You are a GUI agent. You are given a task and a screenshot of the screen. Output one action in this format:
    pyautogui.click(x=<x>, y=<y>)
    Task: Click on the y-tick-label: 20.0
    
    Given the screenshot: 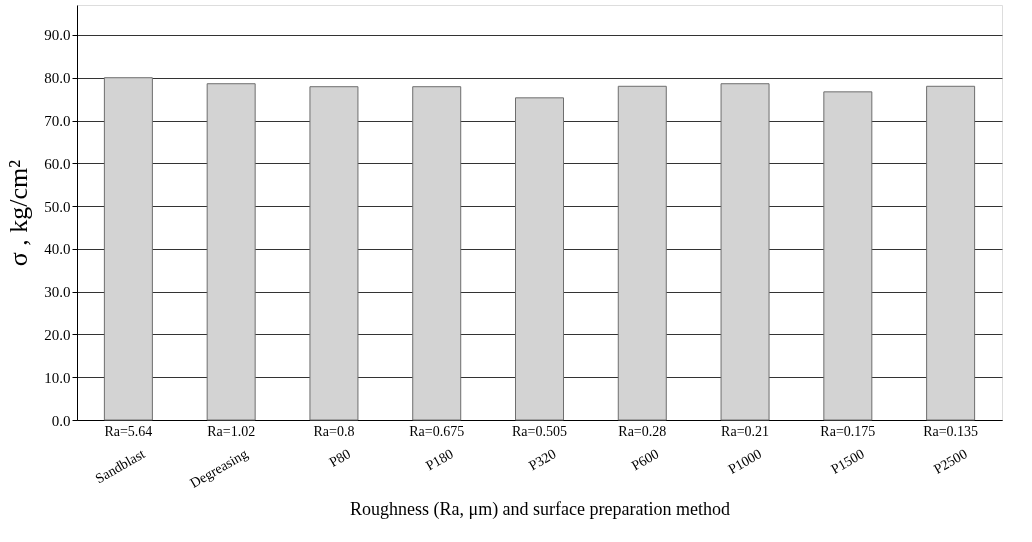 What is the action you would take?
    pyautogui.click(x=57, y=334)
    